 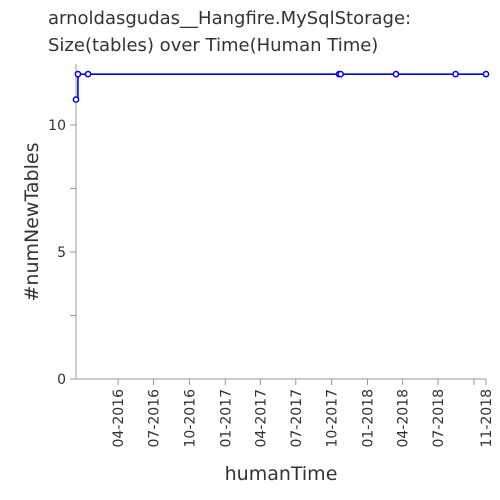 What do you see at coordinates (261, 418) in the screenshot?
I see `x-tick-label: 04-2017` at bounding box center [261, 418].